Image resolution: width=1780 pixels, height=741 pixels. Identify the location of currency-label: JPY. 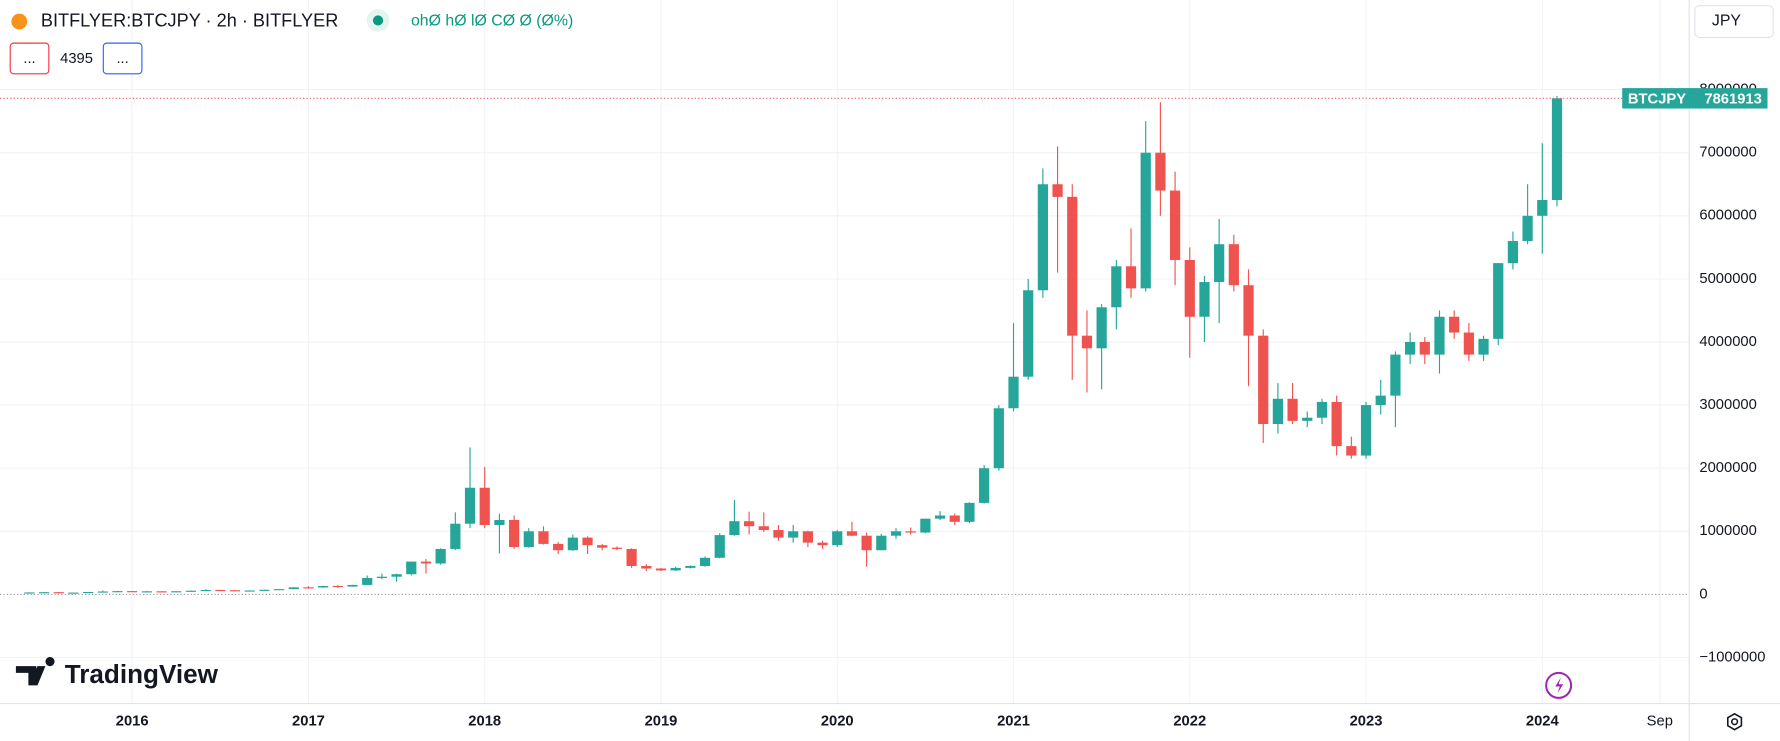
(1727, 21).